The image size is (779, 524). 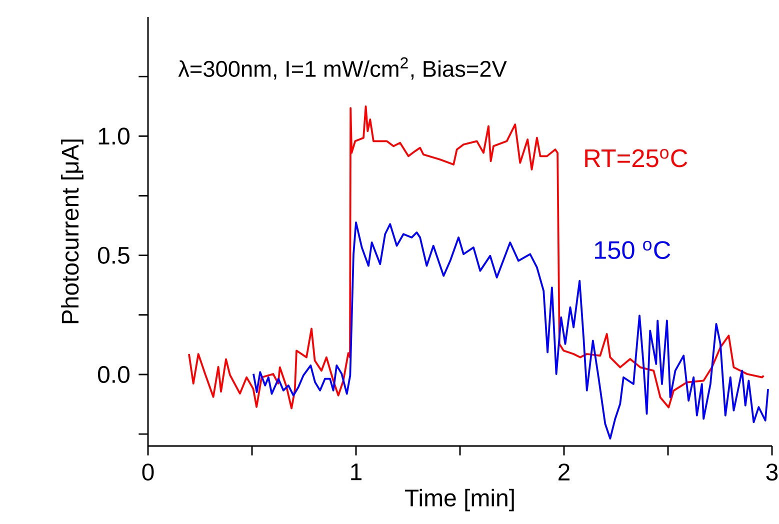 What do you see at coordinates (632, 250) in the screenshot?
I see `series-label: 150 $^{o}$C` at bounding box center [632, 250].